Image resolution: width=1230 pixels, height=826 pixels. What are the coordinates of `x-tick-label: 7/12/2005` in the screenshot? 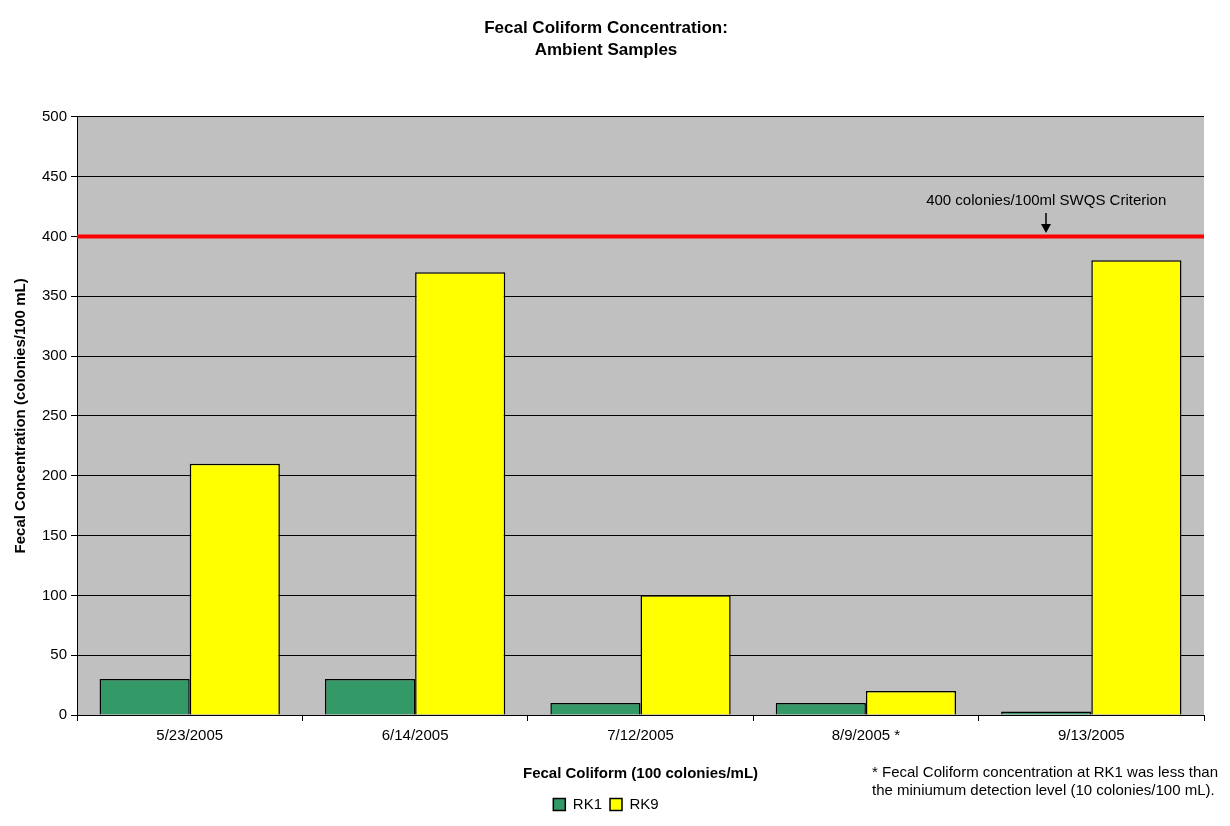 It's located at (640, 735).